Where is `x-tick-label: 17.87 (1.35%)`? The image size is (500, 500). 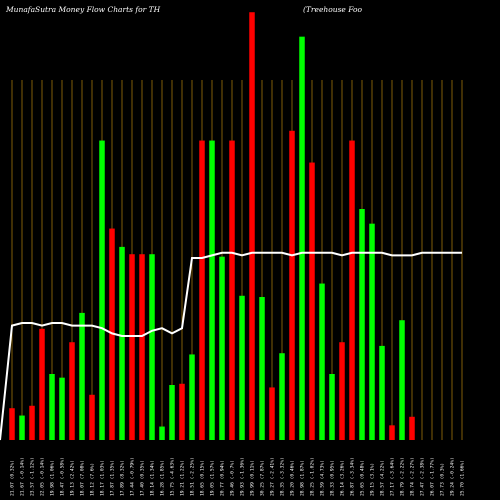
x-tick-label: 17.87 (1.35%) is located at coordinates (113, 478).